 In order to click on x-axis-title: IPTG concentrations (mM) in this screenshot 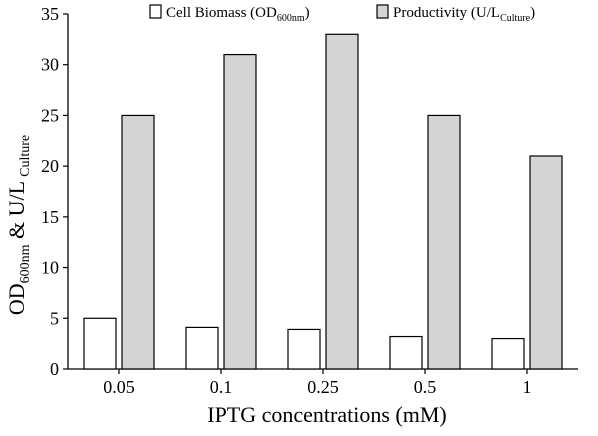, I will do `click(327, 414)`.